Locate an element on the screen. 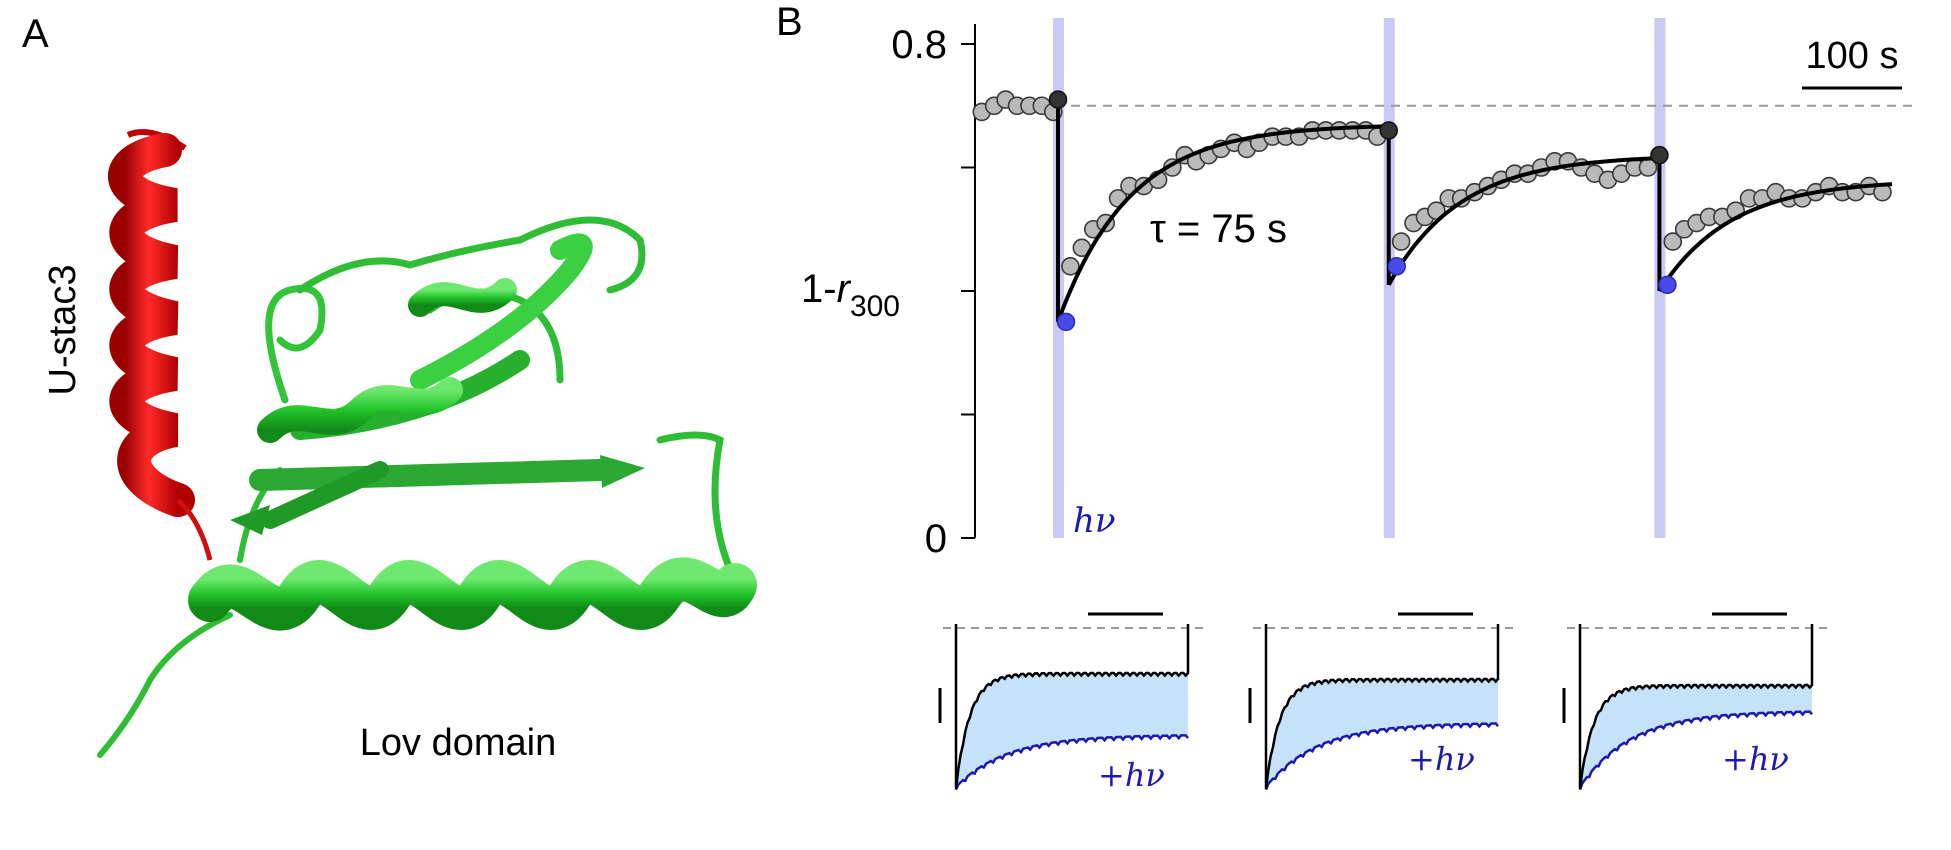 The height and width of the screenshot is (850, 1951). panel-a-letter: A is located at coordinates (35, 34).